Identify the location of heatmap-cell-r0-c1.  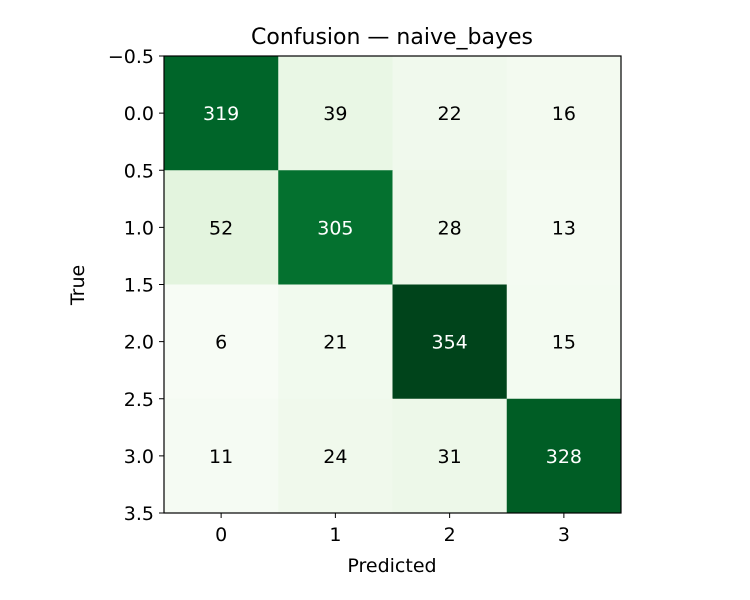
(335, 113).